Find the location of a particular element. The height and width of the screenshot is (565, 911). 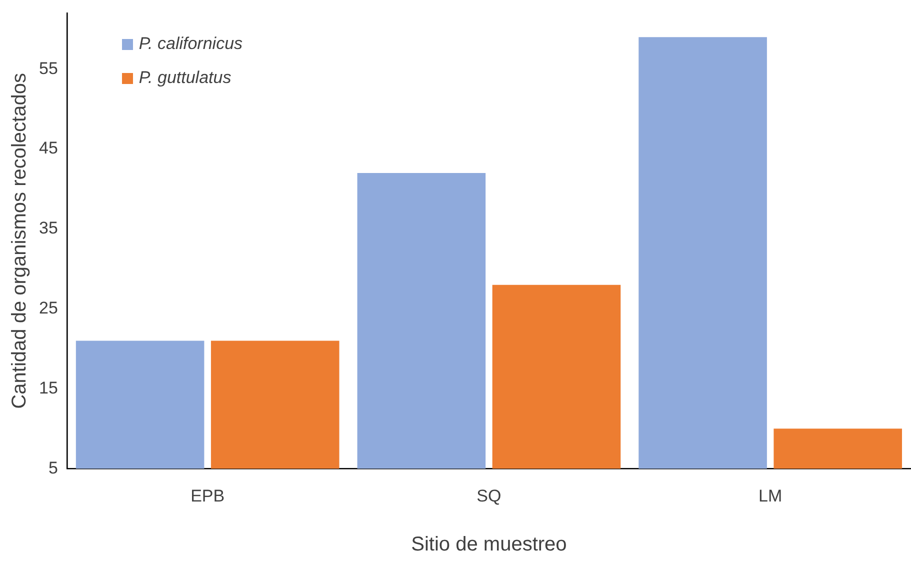

legend-label: P. californicus is located at coordinates (190, 44).